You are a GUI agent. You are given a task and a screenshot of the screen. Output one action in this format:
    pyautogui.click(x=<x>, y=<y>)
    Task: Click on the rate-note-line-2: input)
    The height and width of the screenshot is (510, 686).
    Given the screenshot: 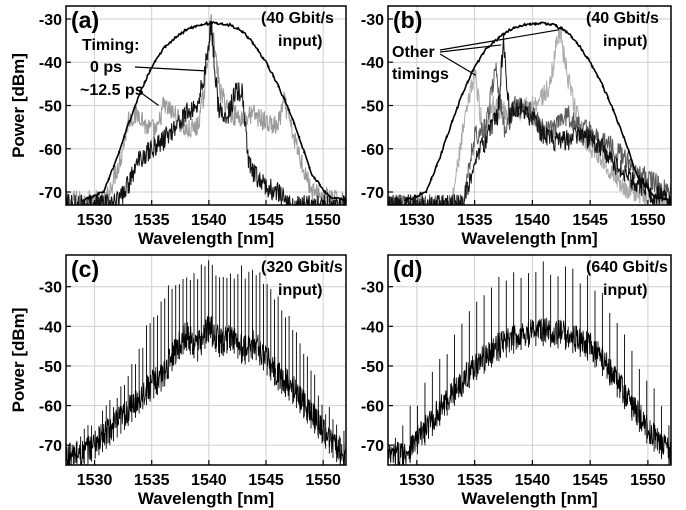 What is the action you would take?
    pyautogui.click(x=625, y=290)
    